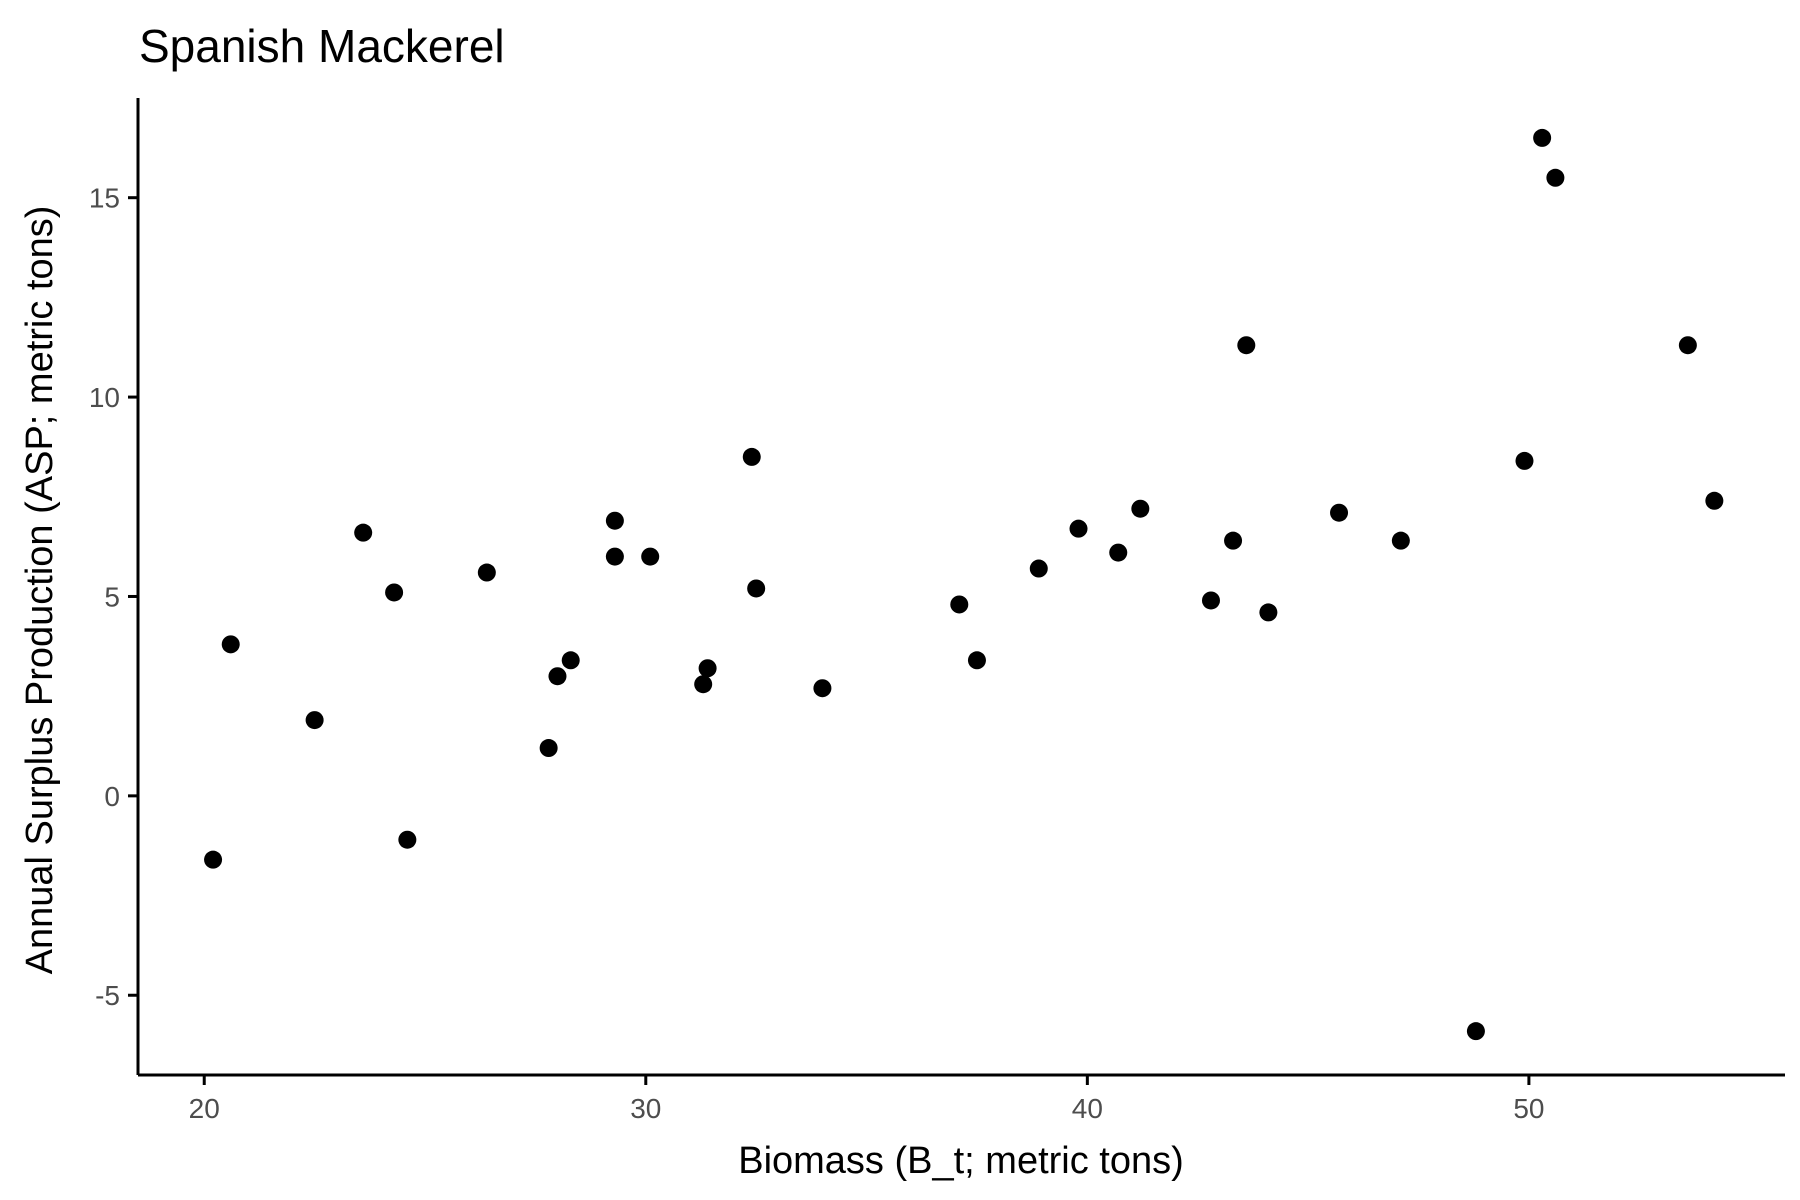 This screenshot has height=1200, width=1800. Describe the element at coordinates (866, 1099) in the screenshot. I see `x-axis-ticks: 20 30 40 50` at that location.